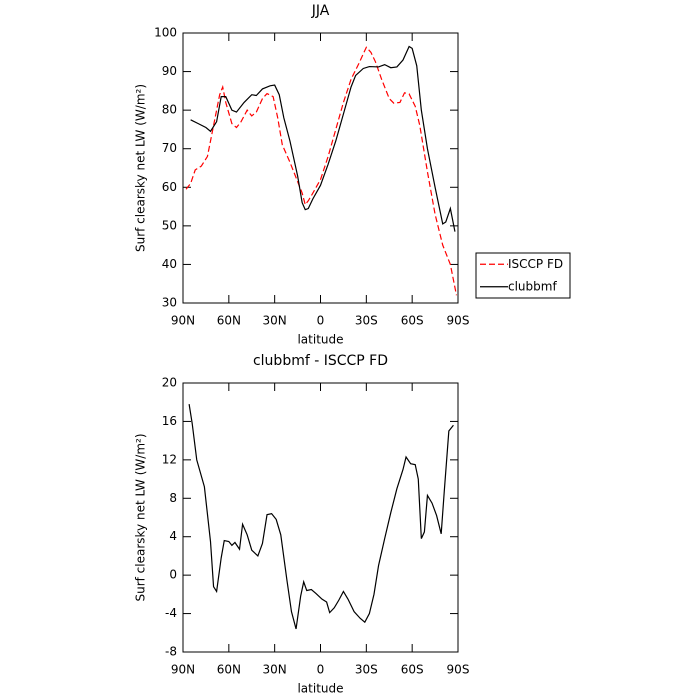  I want to click on y-tick-label: 100, so click(165, 33).